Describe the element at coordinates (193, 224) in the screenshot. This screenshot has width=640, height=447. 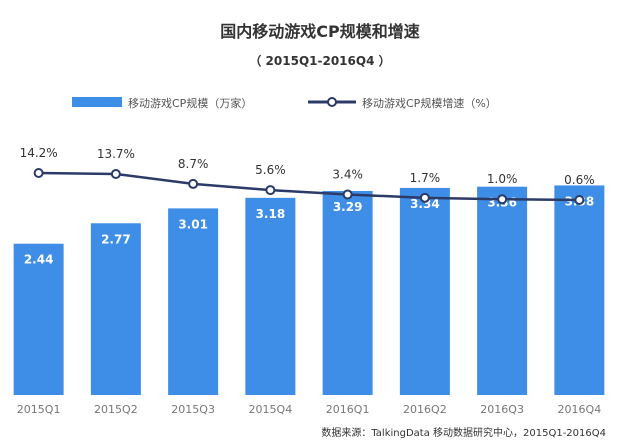
I see `bar-value-label: 3.01` at that location.